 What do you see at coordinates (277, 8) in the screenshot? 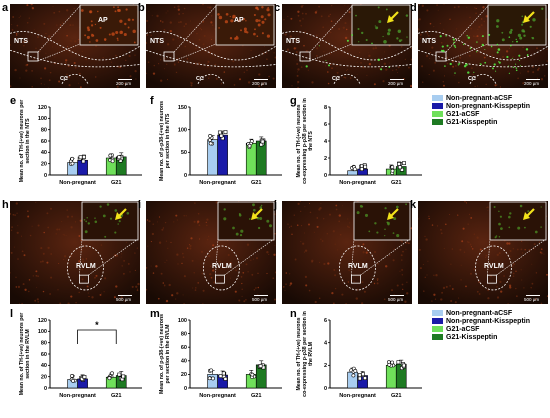
I see `panel-label: c` at bounding box center [277, 8].